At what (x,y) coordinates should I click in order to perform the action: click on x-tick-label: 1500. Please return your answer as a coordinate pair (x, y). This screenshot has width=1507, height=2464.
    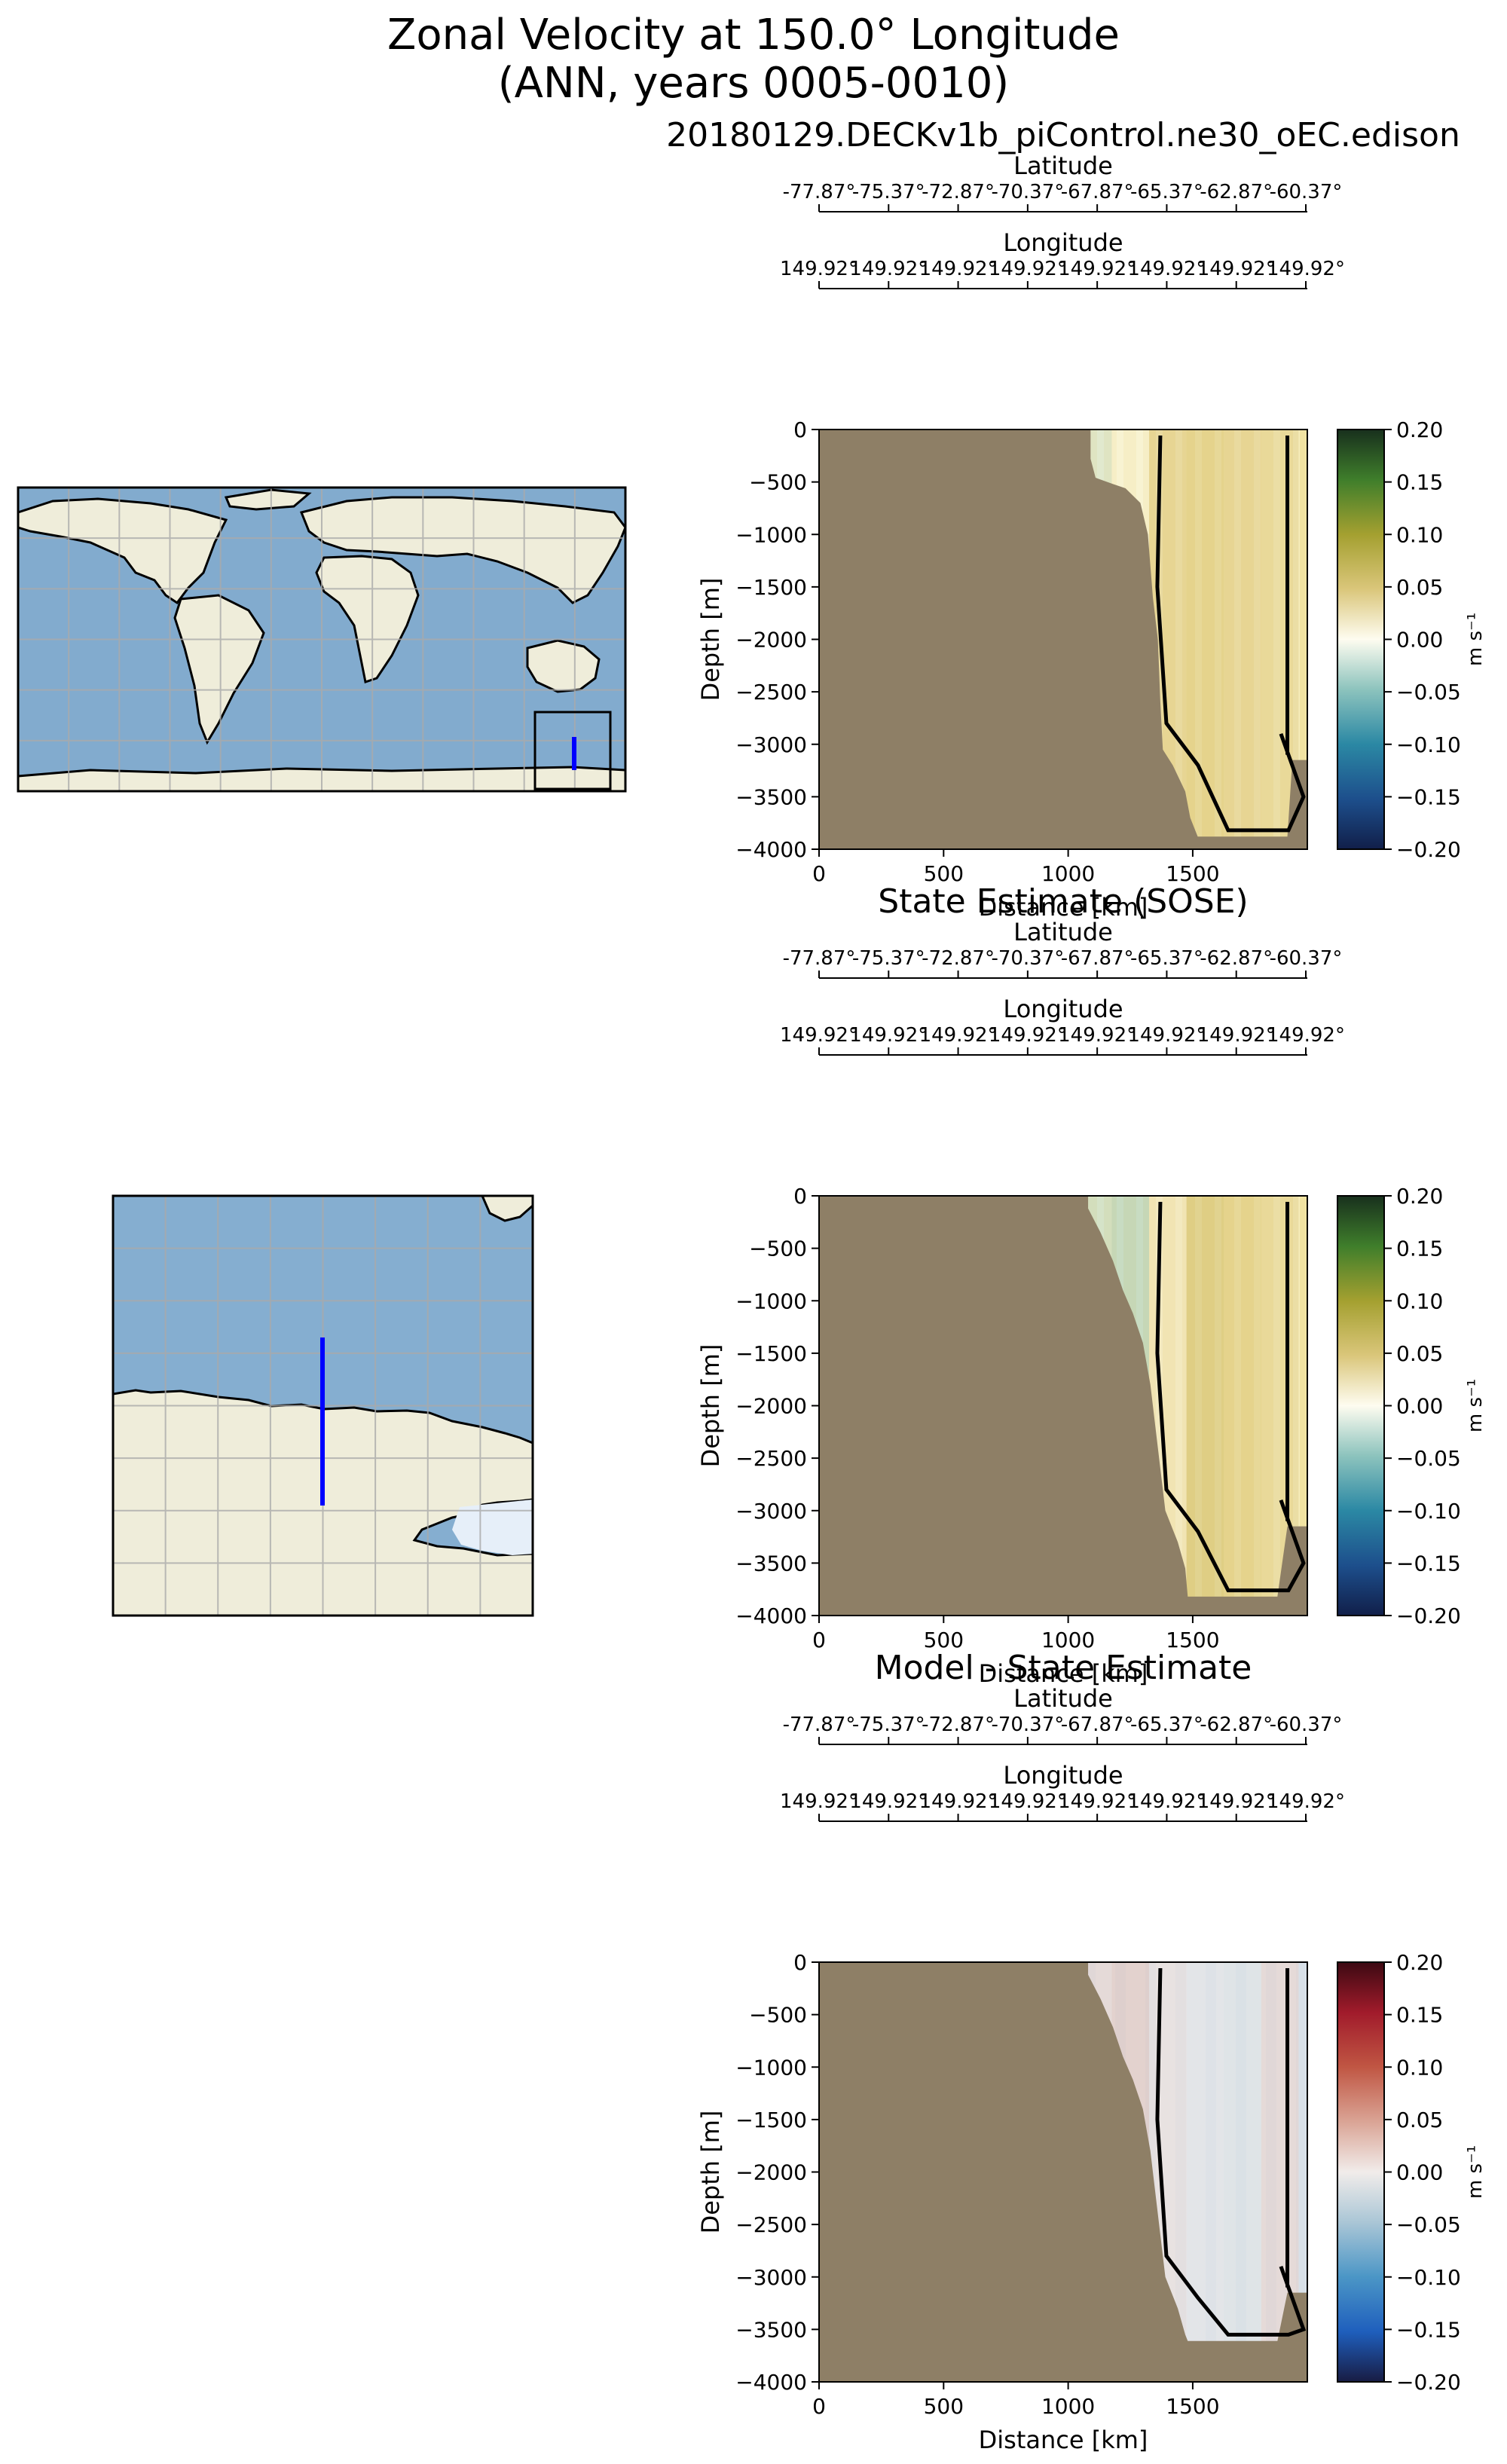
    Looking at the image, I should click on (1192, 1640).